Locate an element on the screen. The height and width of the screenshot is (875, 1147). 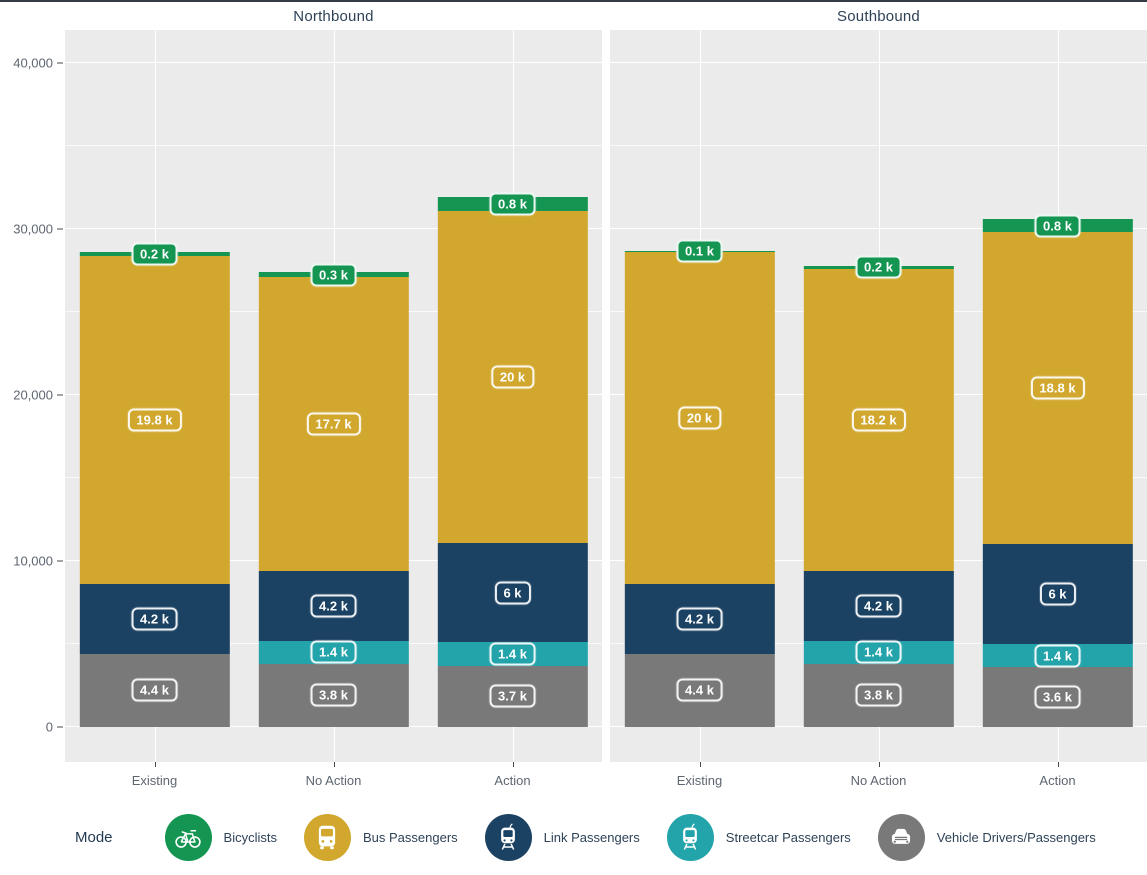
legend-item-link-passengers: Link Passengers is located at coordinates (562, 837).